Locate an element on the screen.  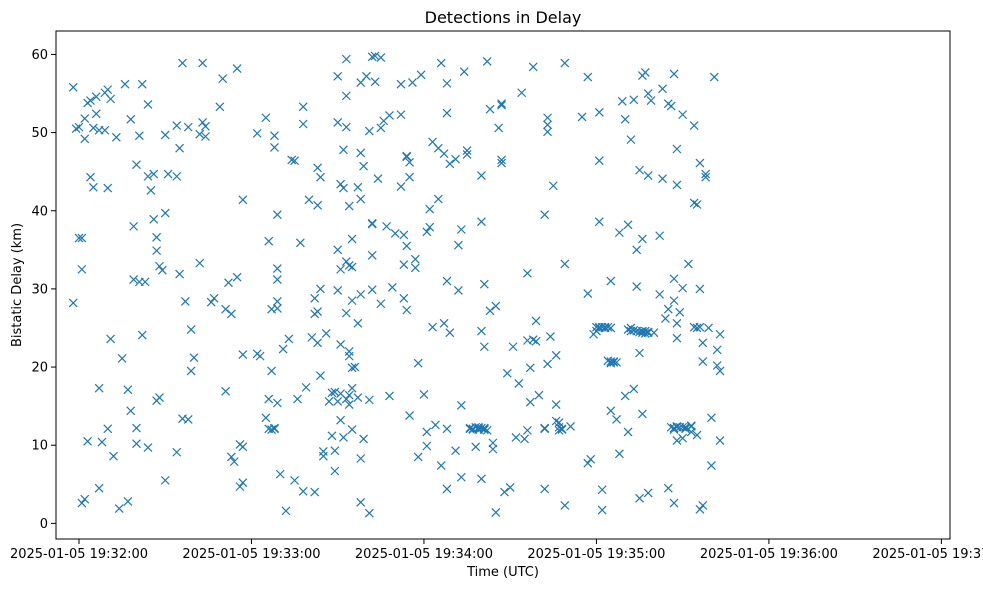
chart-title: Detections in Delay is located at coordinates (503, 17).